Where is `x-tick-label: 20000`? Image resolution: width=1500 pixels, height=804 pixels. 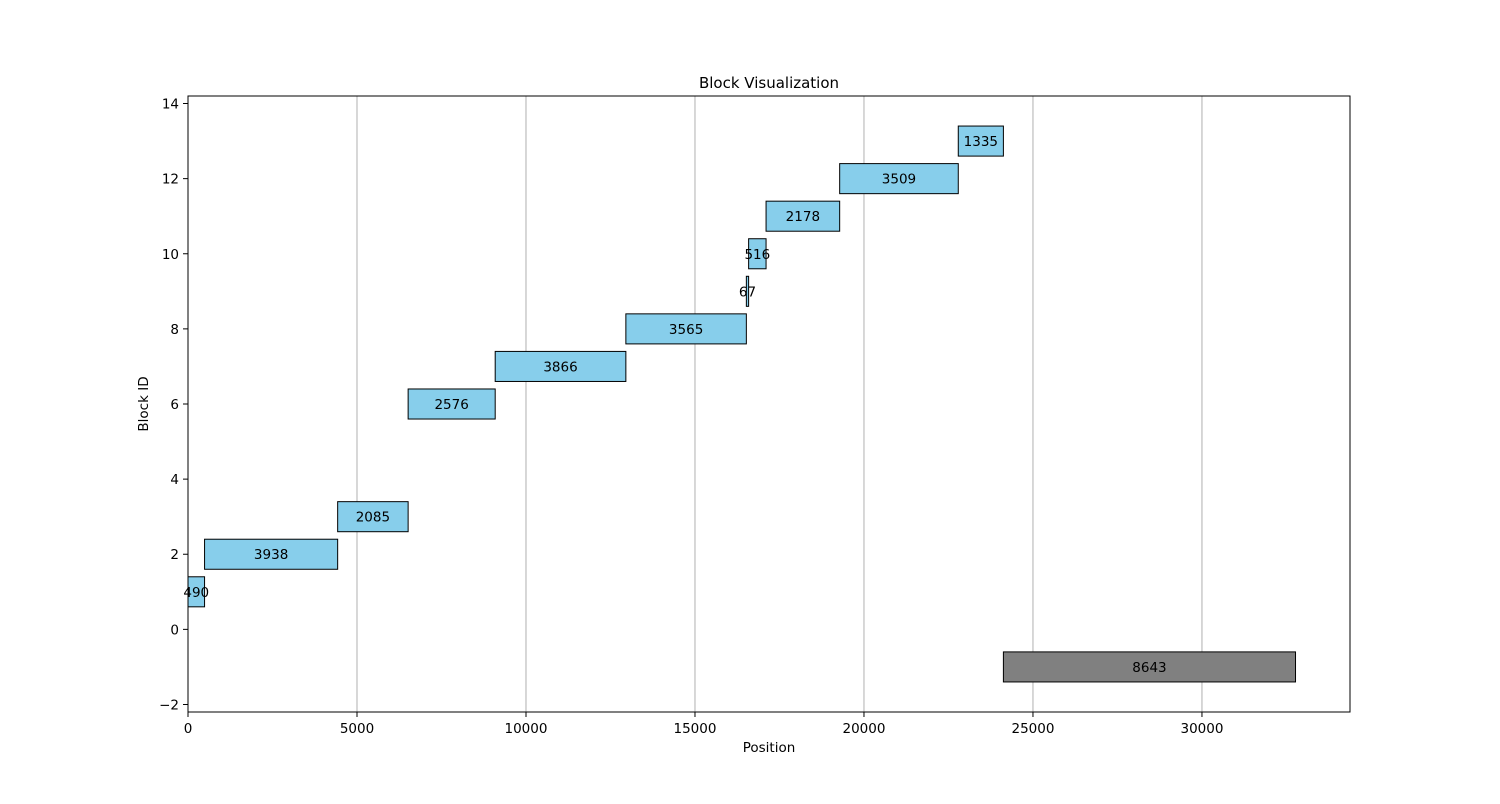 x-tick-label: 20000 is located at coordinates (863, 729).